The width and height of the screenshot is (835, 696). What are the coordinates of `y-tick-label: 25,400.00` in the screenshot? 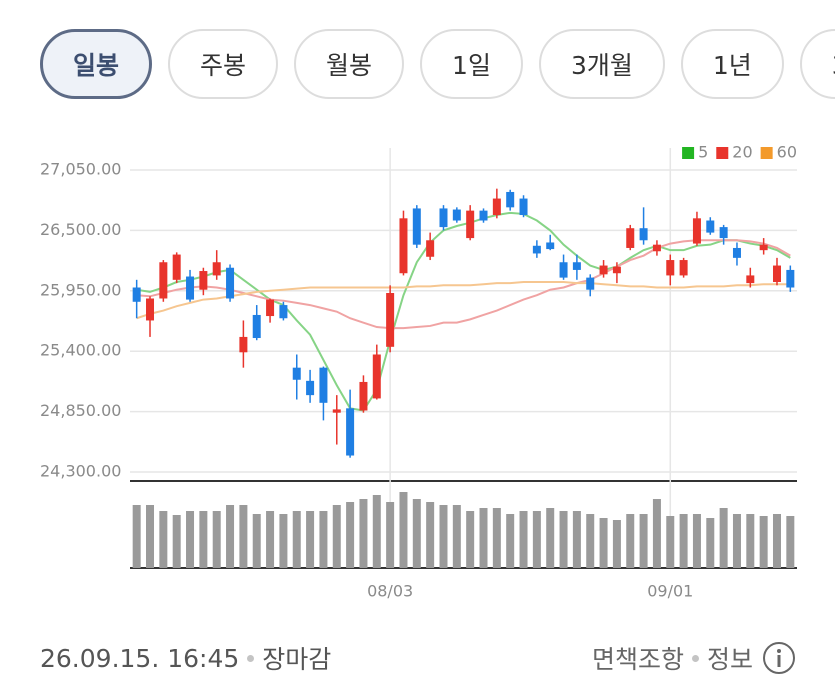 It's located at (80, 350).